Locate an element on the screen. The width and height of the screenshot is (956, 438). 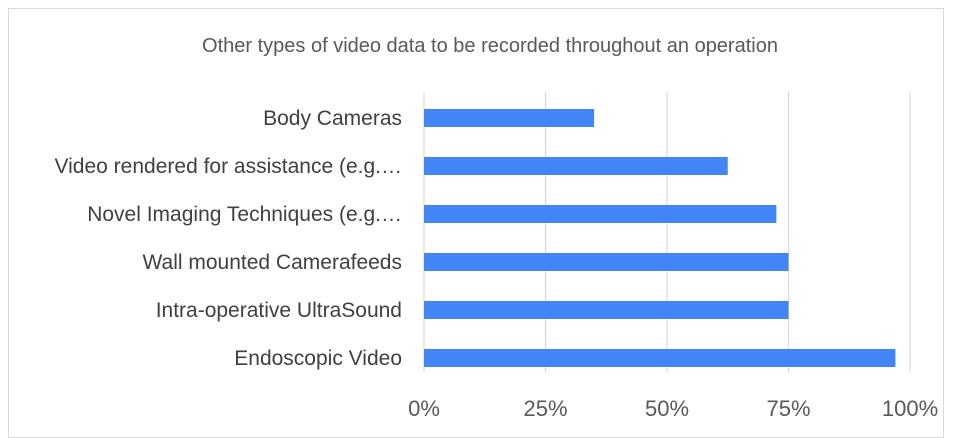
x-tick-label-1: 25% is located at coordinates (545, 408).